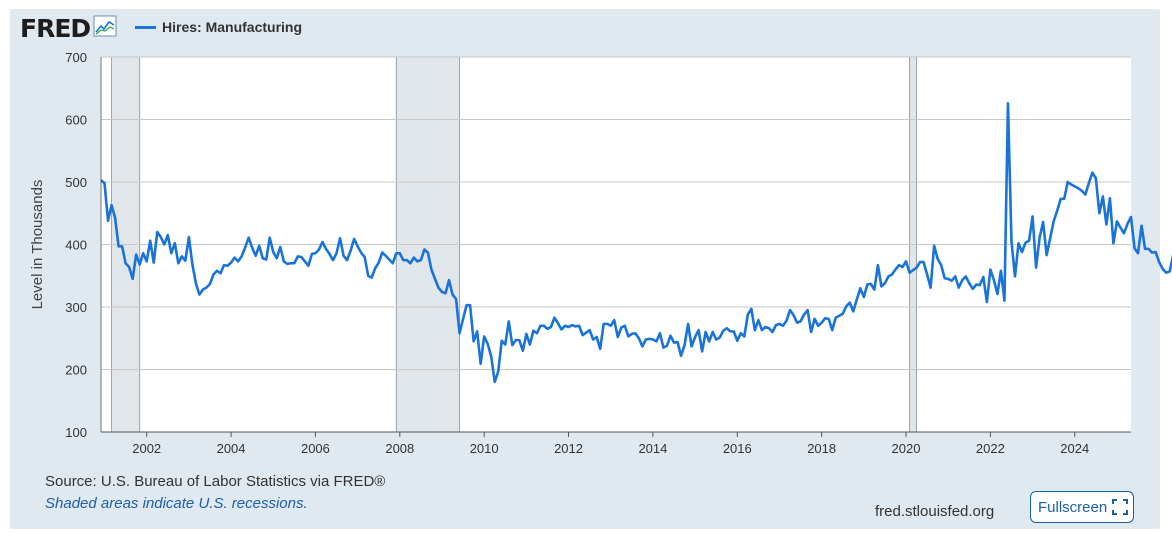 The width and height of the screenshot is (1172, 533). Describe the element at coordinates (568, 448) in the screenshot. I see `x-tick-label: 2012` at that location.